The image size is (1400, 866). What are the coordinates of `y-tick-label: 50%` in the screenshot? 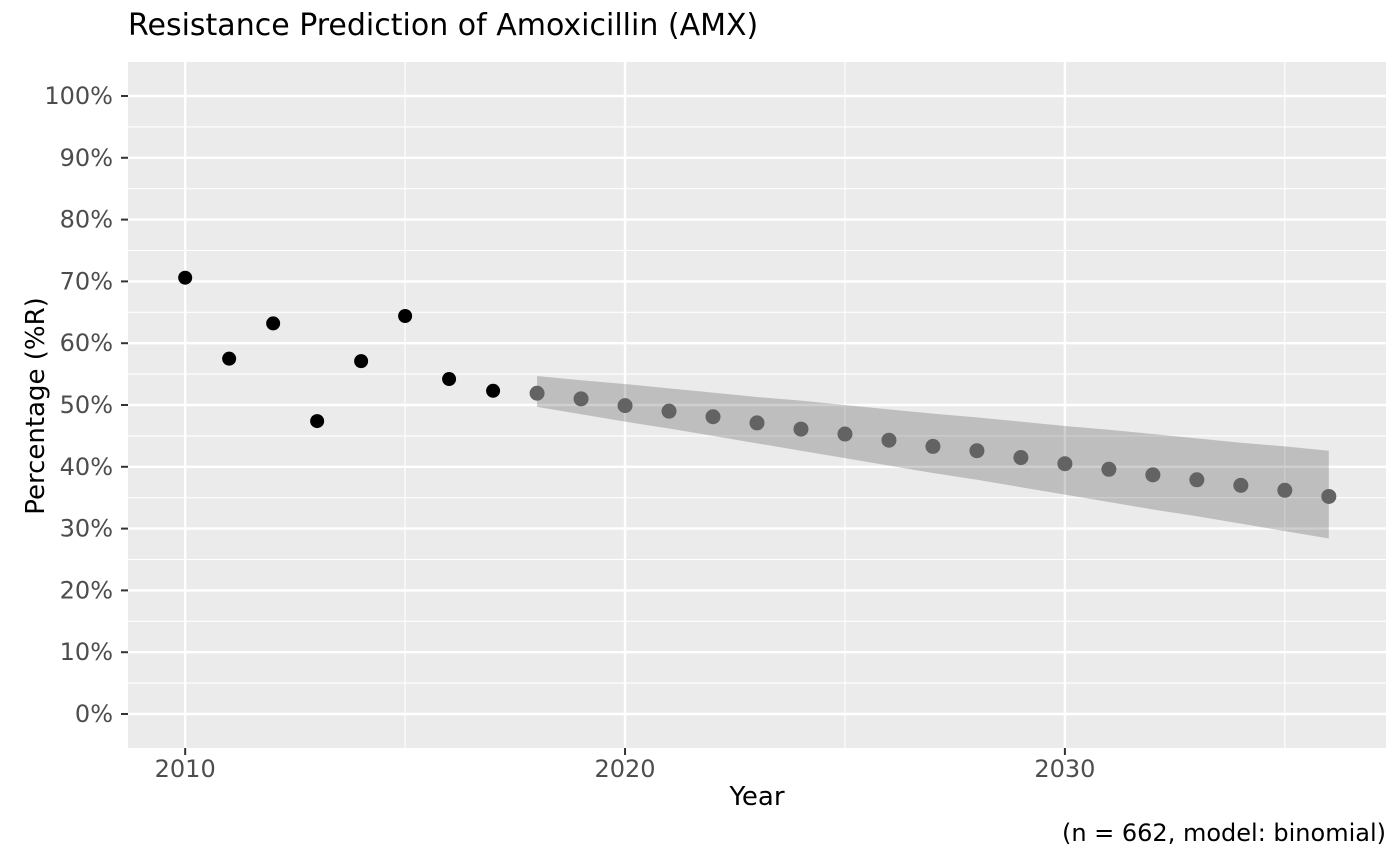 It's located at (86, 405).